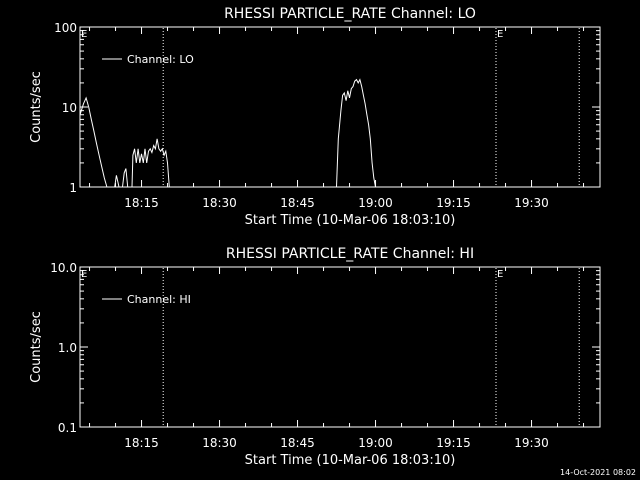 This screenshot has width=640, height=480. Describe the element at coordinates (350, 14) in the screenshot. I see `chart-title: RHESSI PARTICLE_RATE Channel: LO` at that location.